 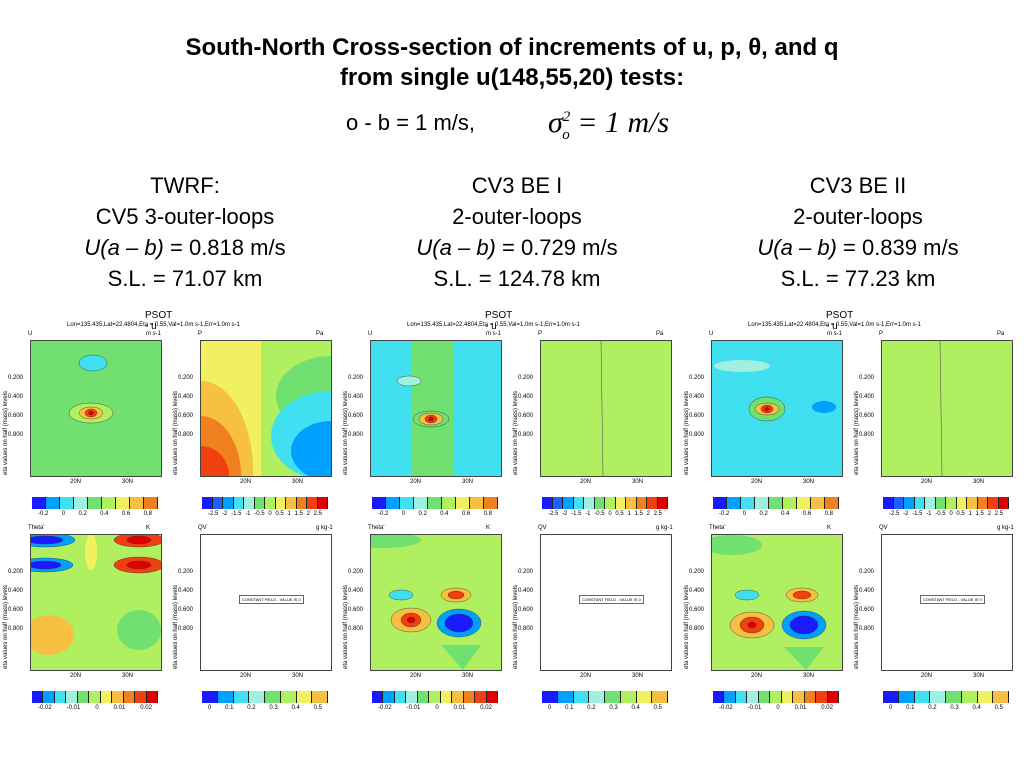 I want to click on plot-var-label: U, so click(x=370, y=334).